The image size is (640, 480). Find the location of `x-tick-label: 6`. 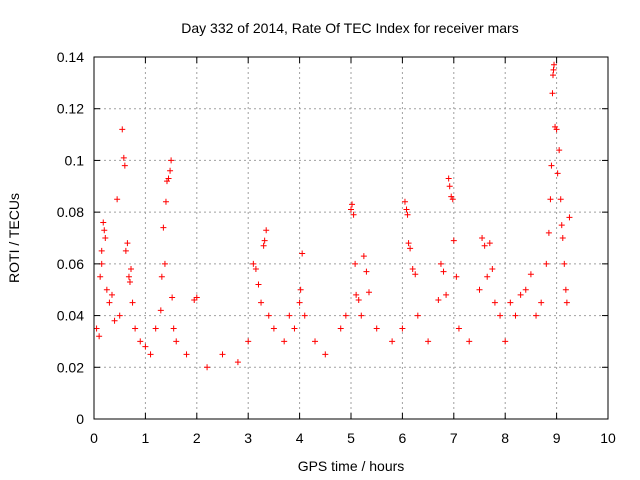

x-tick-label: 6 is located at coordinates (403, 438).